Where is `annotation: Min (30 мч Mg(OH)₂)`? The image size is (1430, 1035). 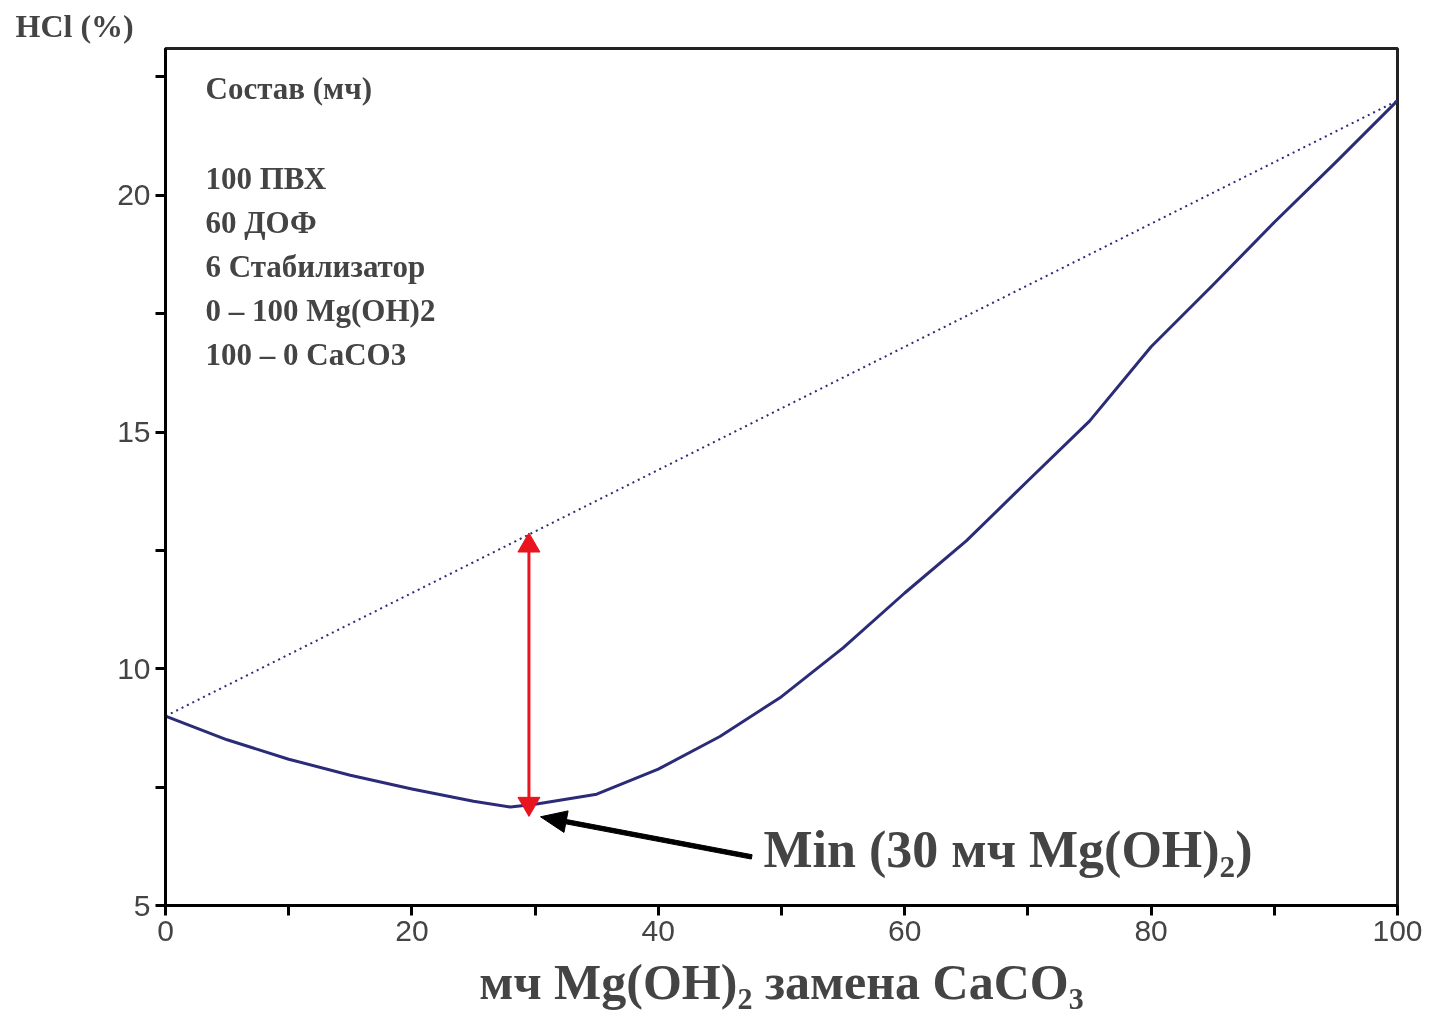 annotation: Min (30 мч Mg(OH)₂) is located at coordinates (1008, 849).